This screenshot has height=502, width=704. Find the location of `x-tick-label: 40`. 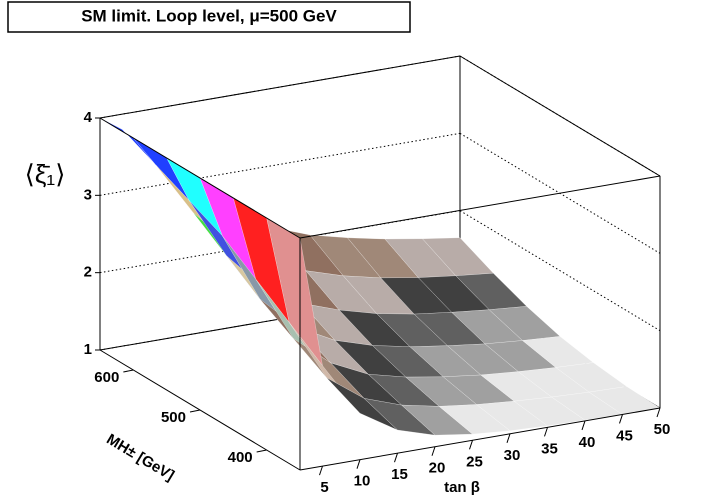

x-tick-label: 40 is located at coordinates (587, 442).